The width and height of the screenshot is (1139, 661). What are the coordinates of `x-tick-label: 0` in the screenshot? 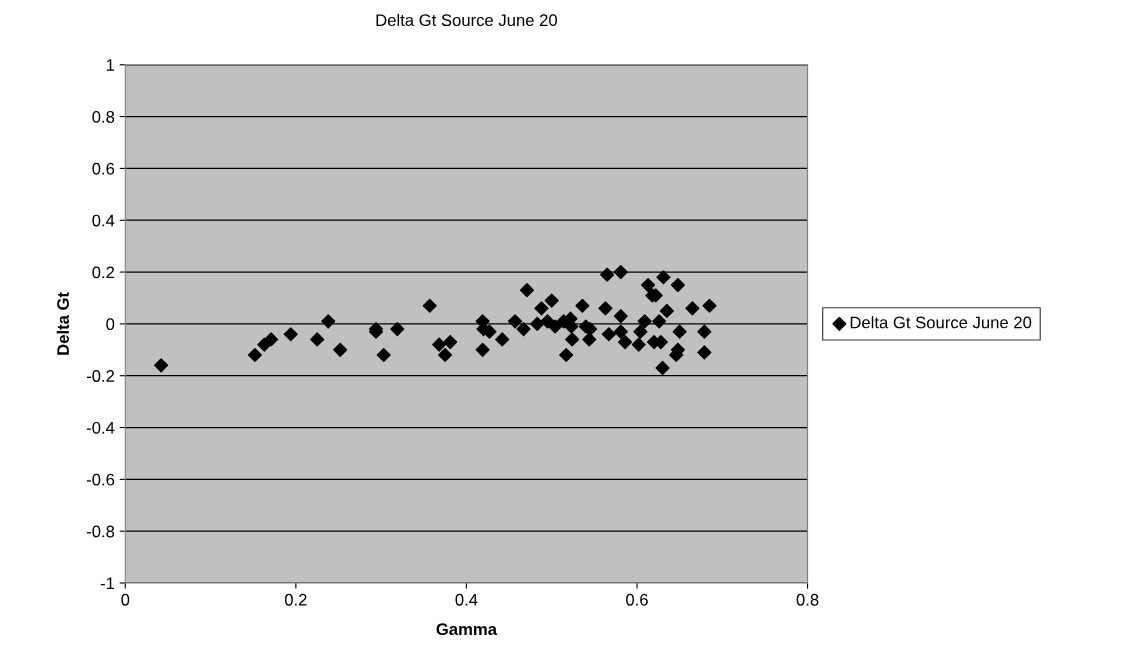 It's located at (125, 599).